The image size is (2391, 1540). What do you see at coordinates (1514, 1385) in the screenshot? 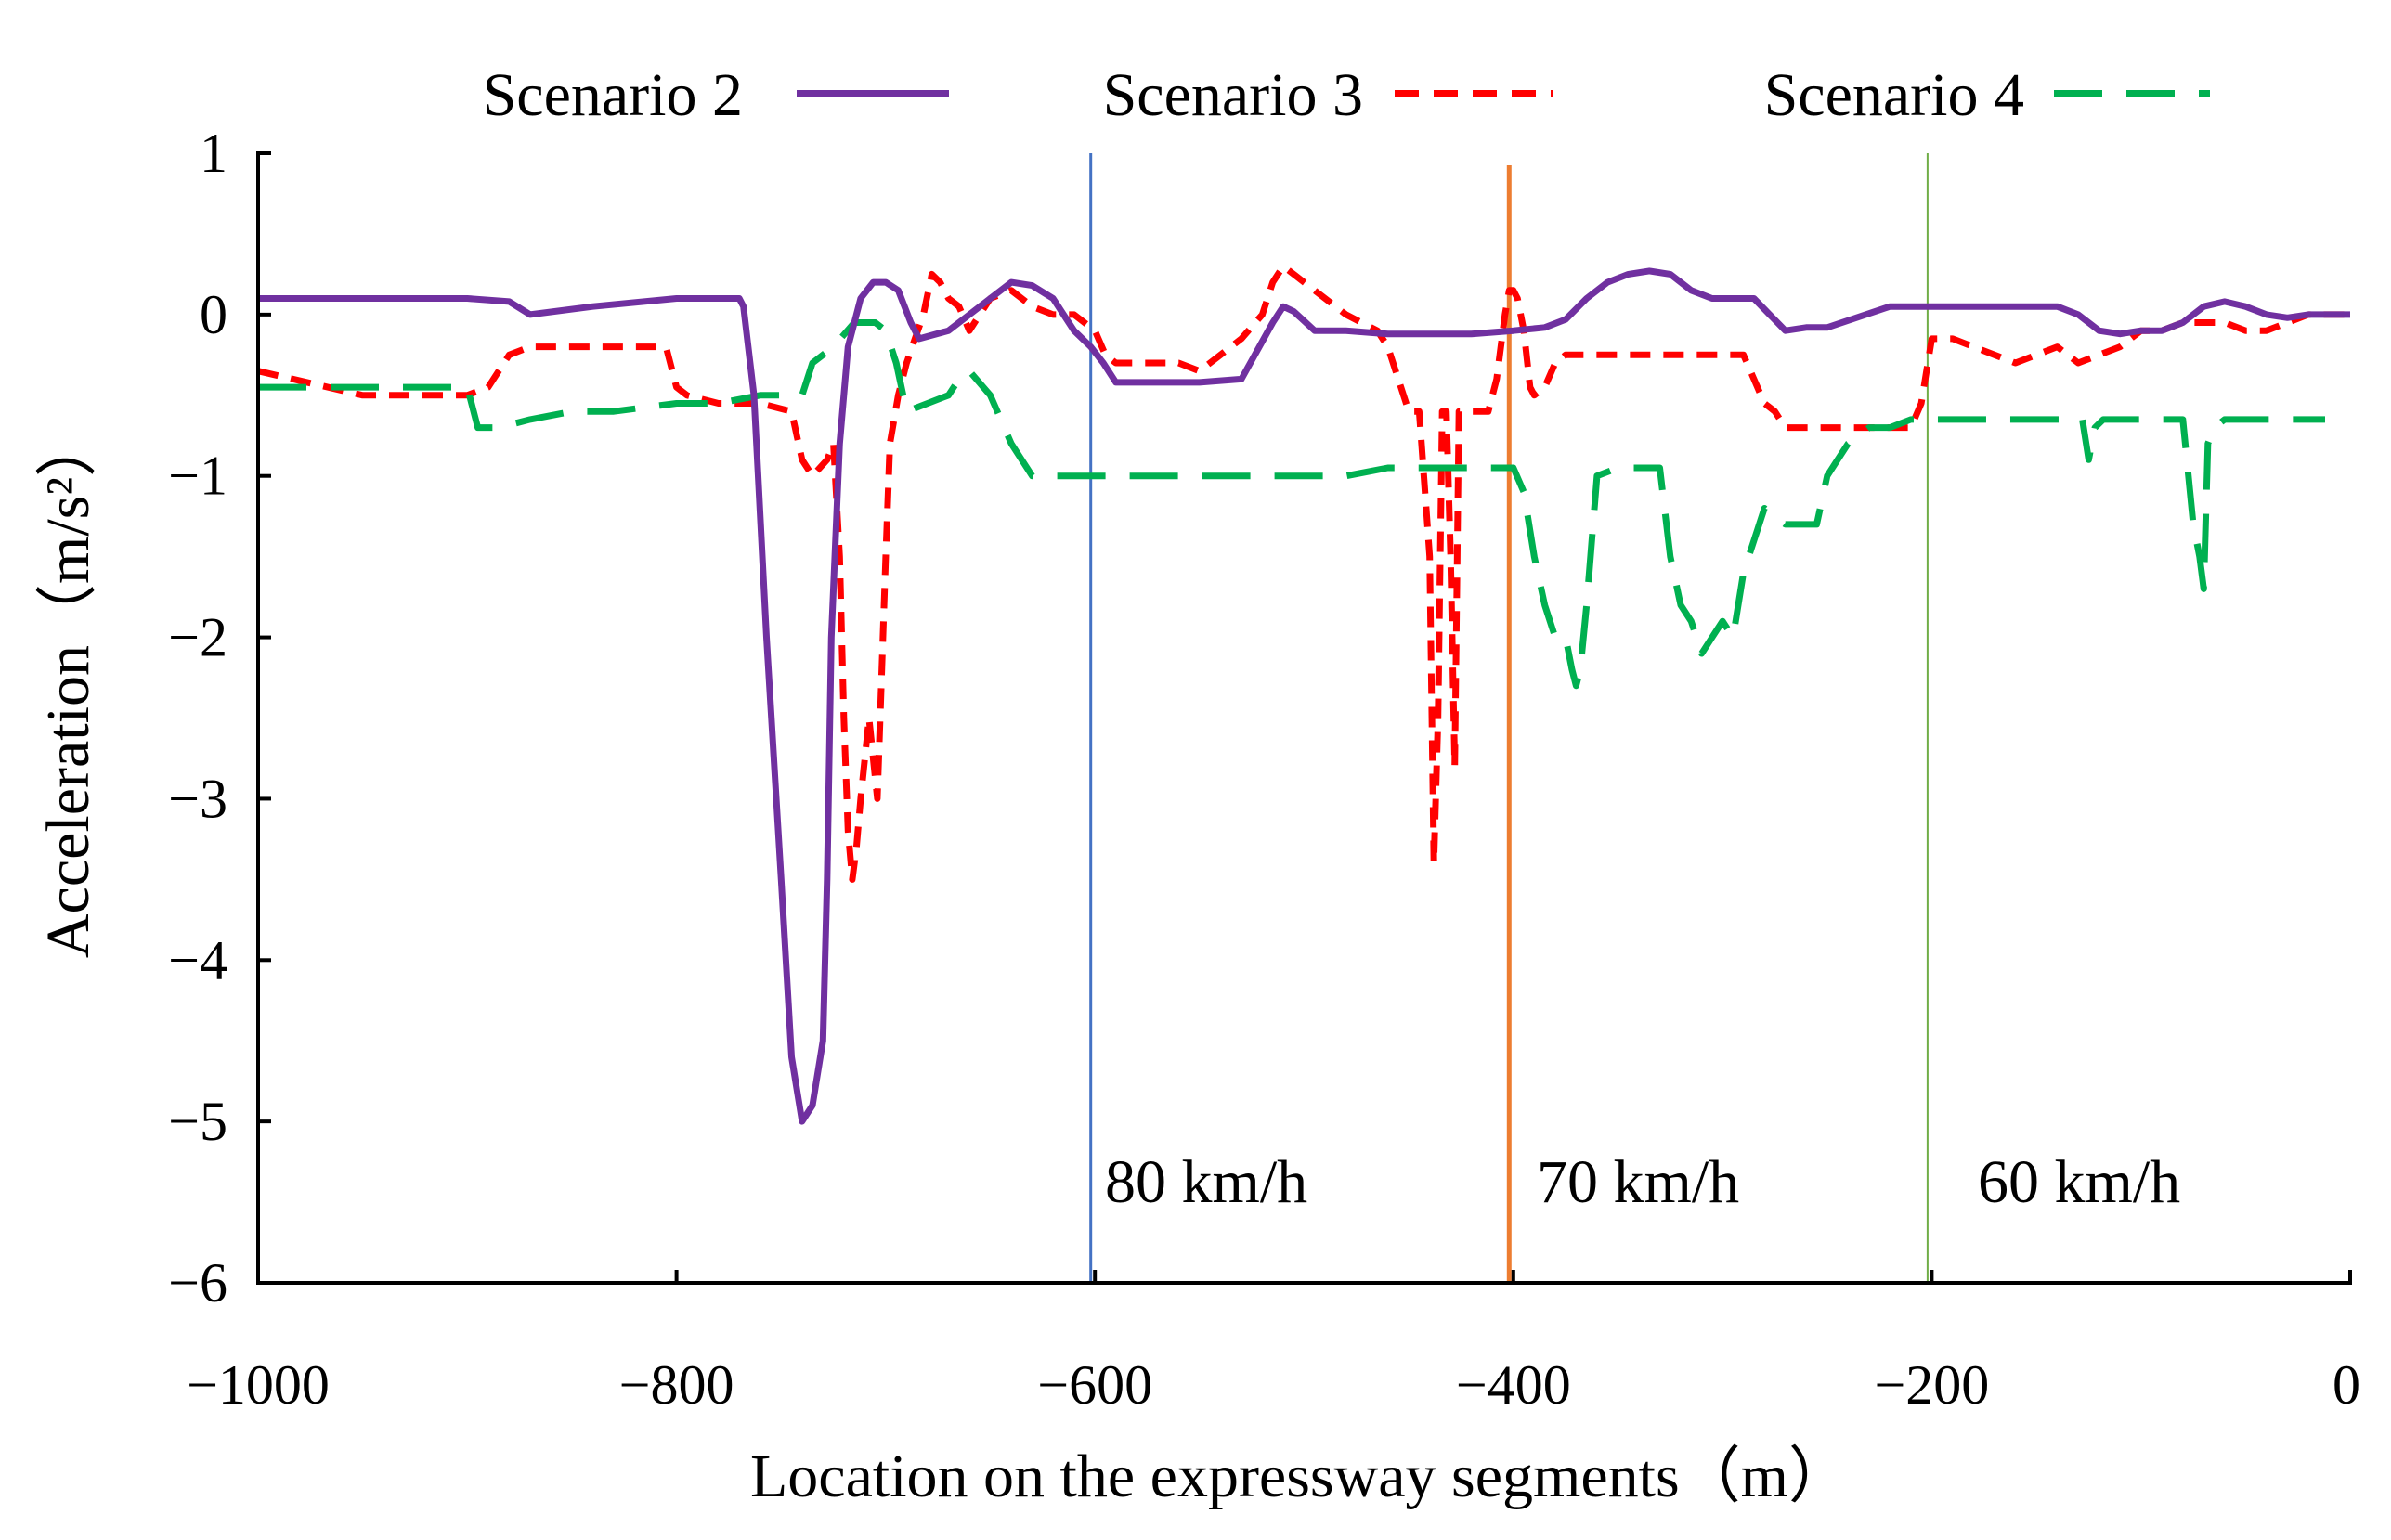
I see `x-tick-label: −400` at bounding box center [1514, 1385].